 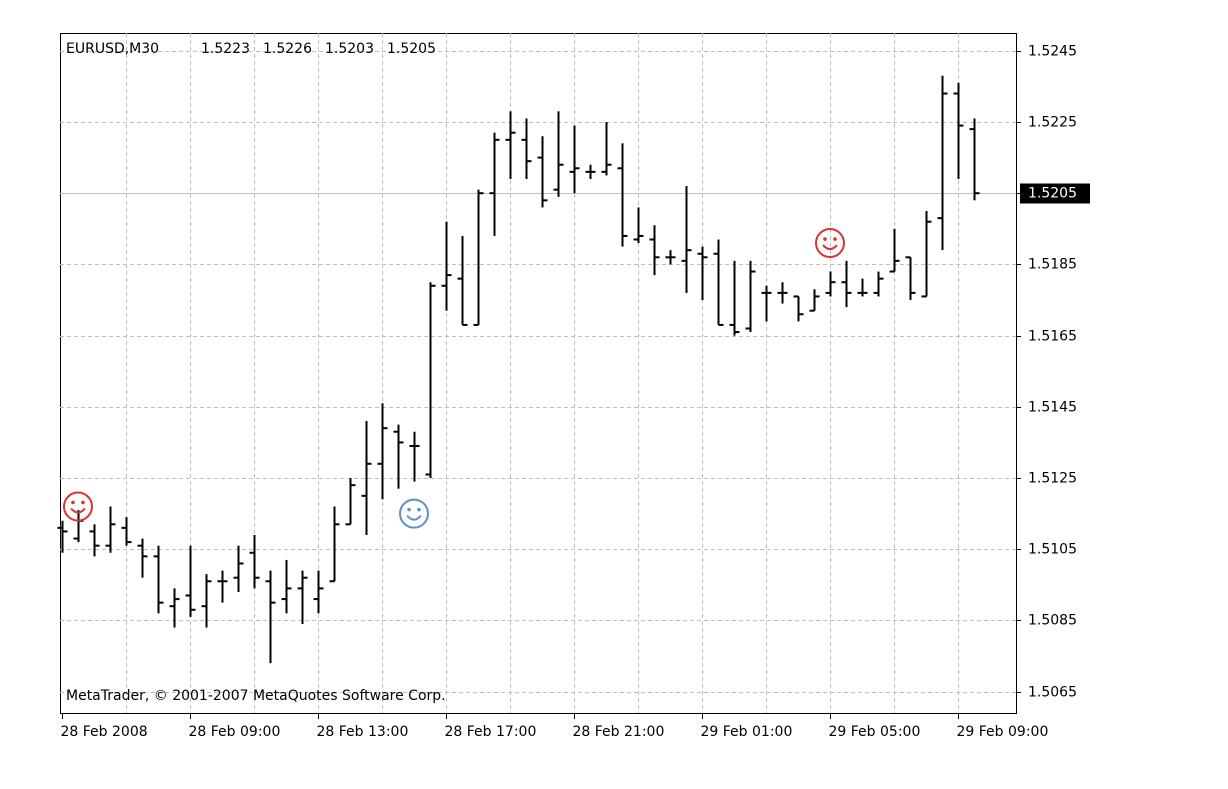 I want to click on x-tick-label: 28 Feb 13:00, so click(x=363, y=732).